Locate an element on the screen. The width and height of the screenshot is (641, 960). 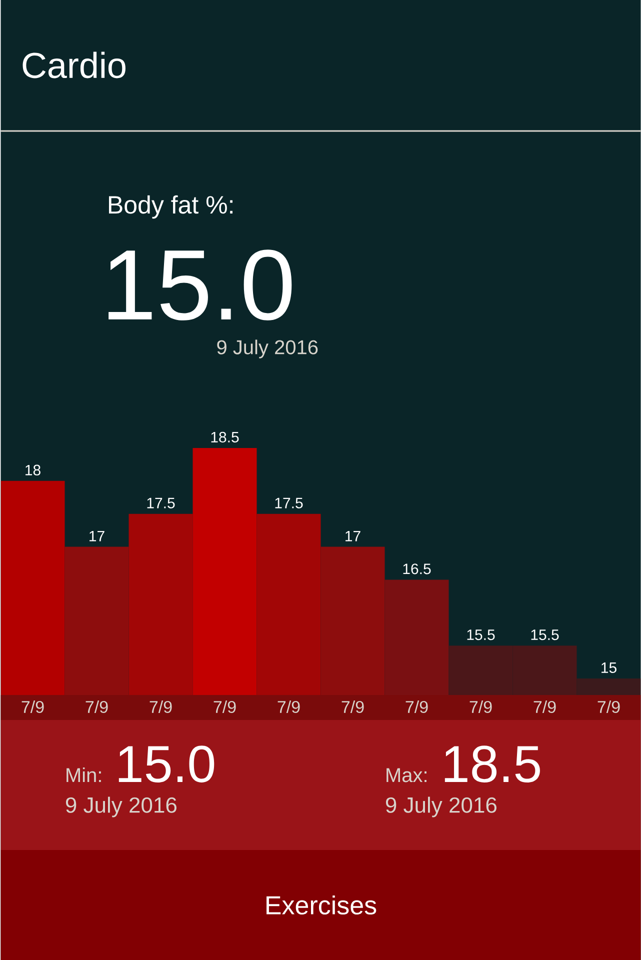
data-label: 16.5 is located at coordinates (416, 569).